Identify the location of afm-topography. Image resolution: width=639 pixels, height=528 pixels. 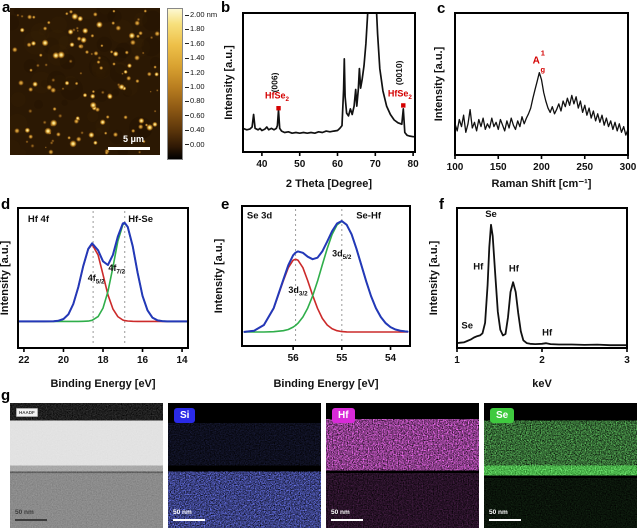
(85, 81).